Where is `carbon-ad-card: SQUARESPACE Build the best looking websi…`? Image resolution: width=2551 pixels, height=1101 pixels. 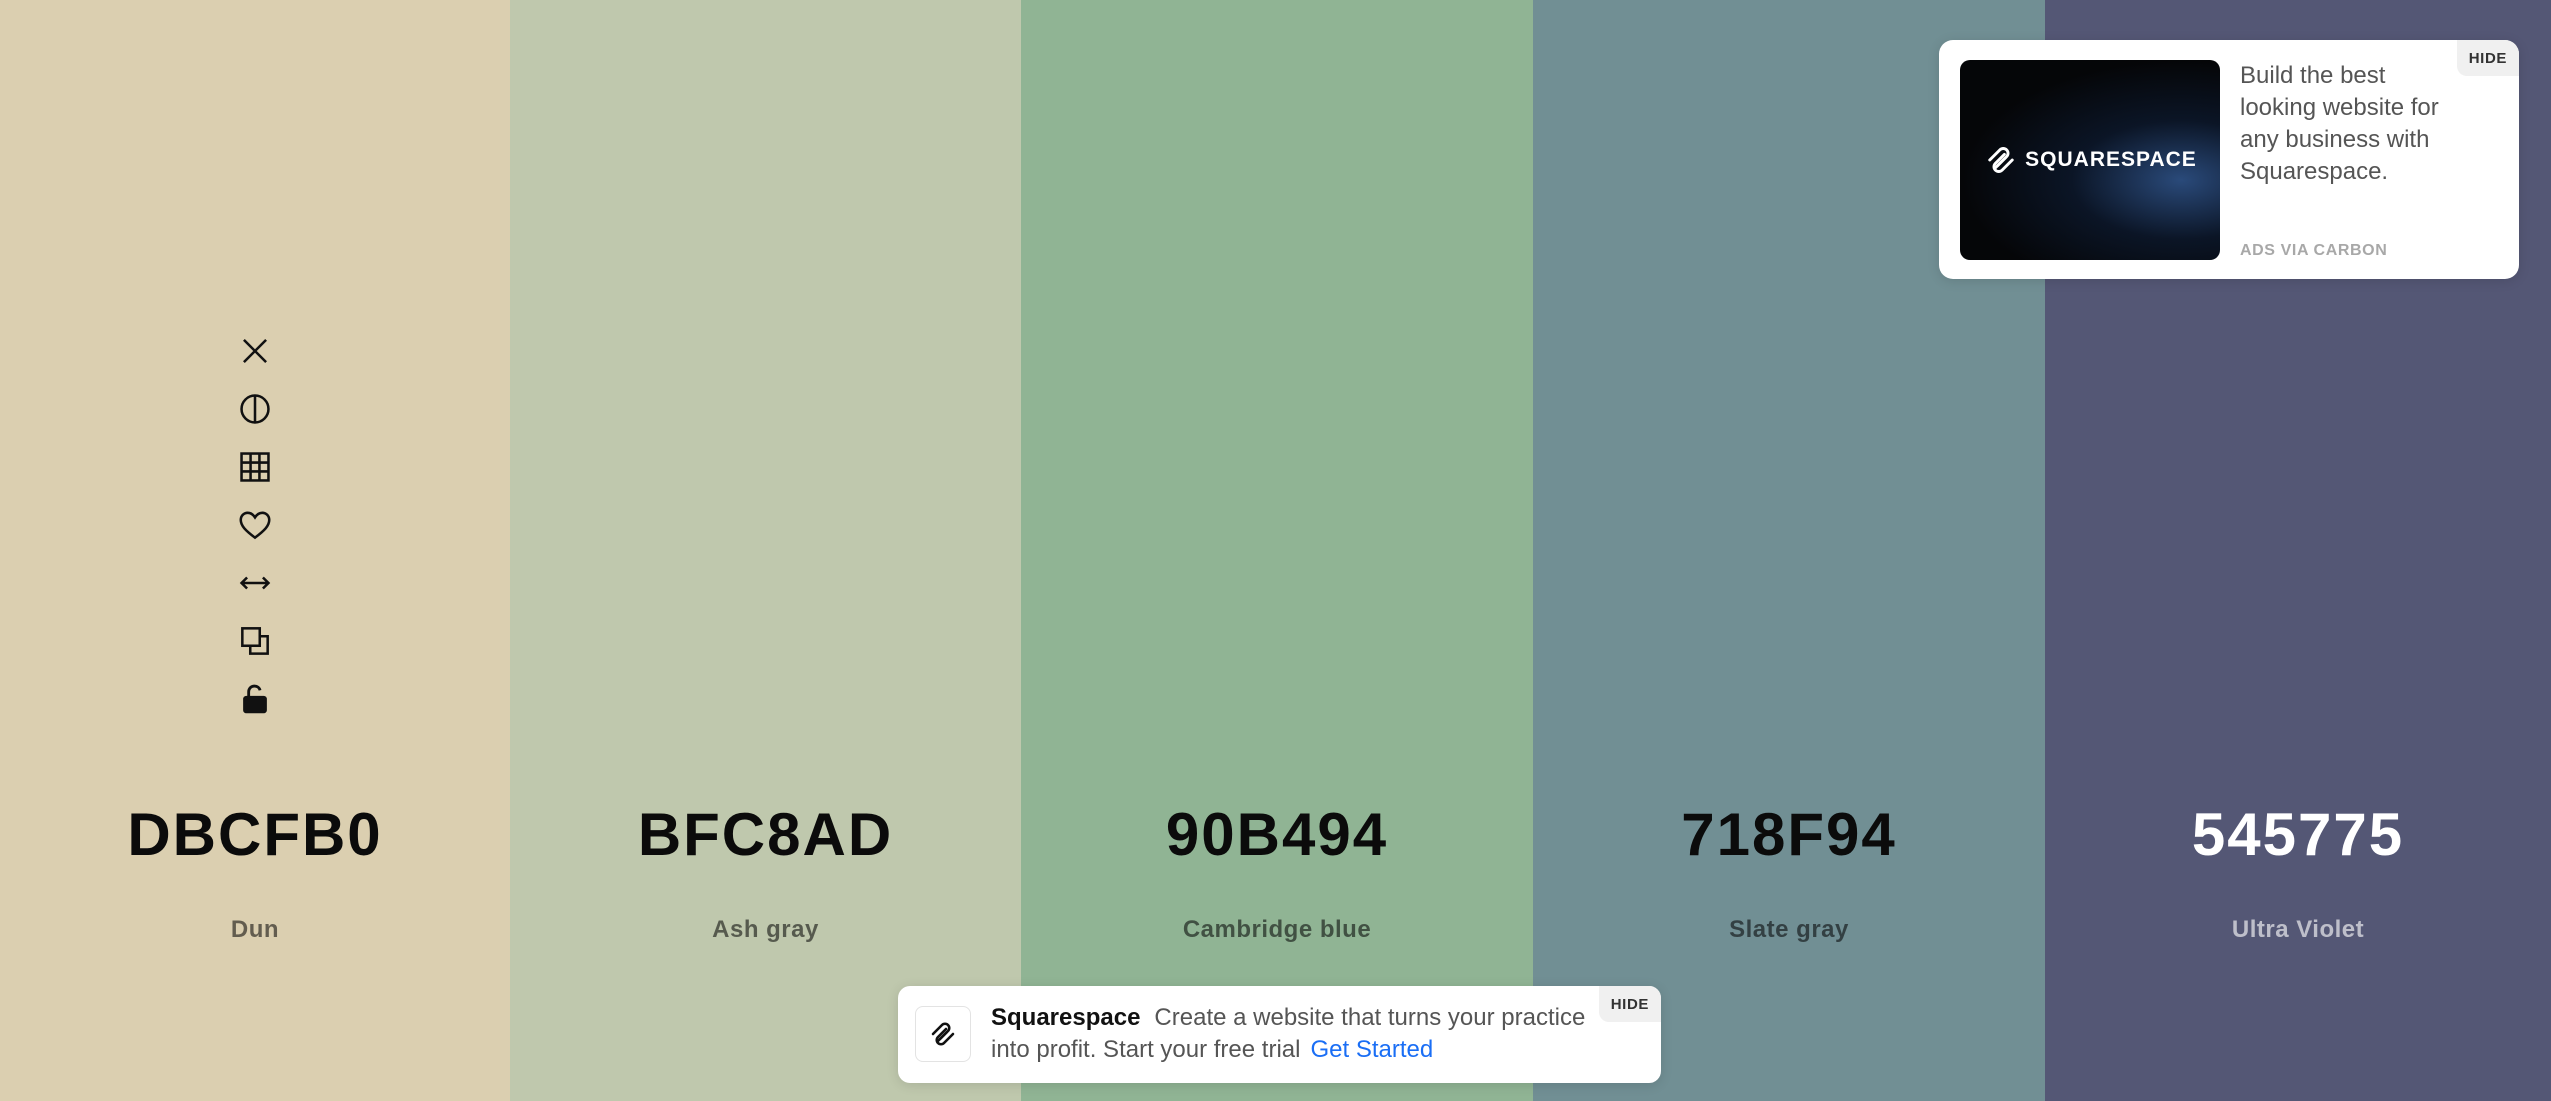
carbon-ad-card: SQUARESPACE Build the best looking websi… is located at coordinates (2229, 159).